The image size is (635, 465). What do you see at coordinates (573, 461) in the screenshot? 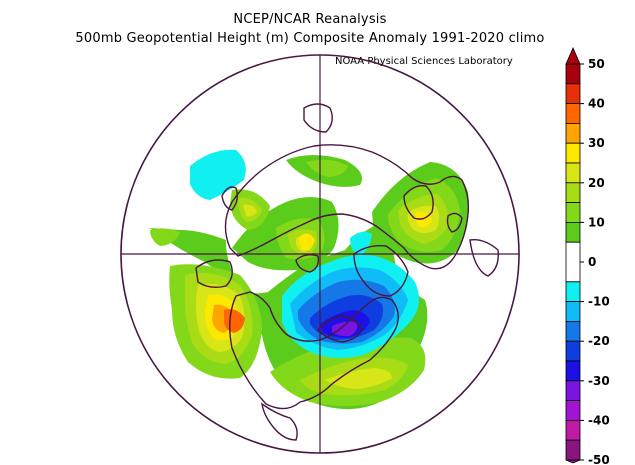
I see `colorbar-min-arrow` at bounding box center [573, 461].